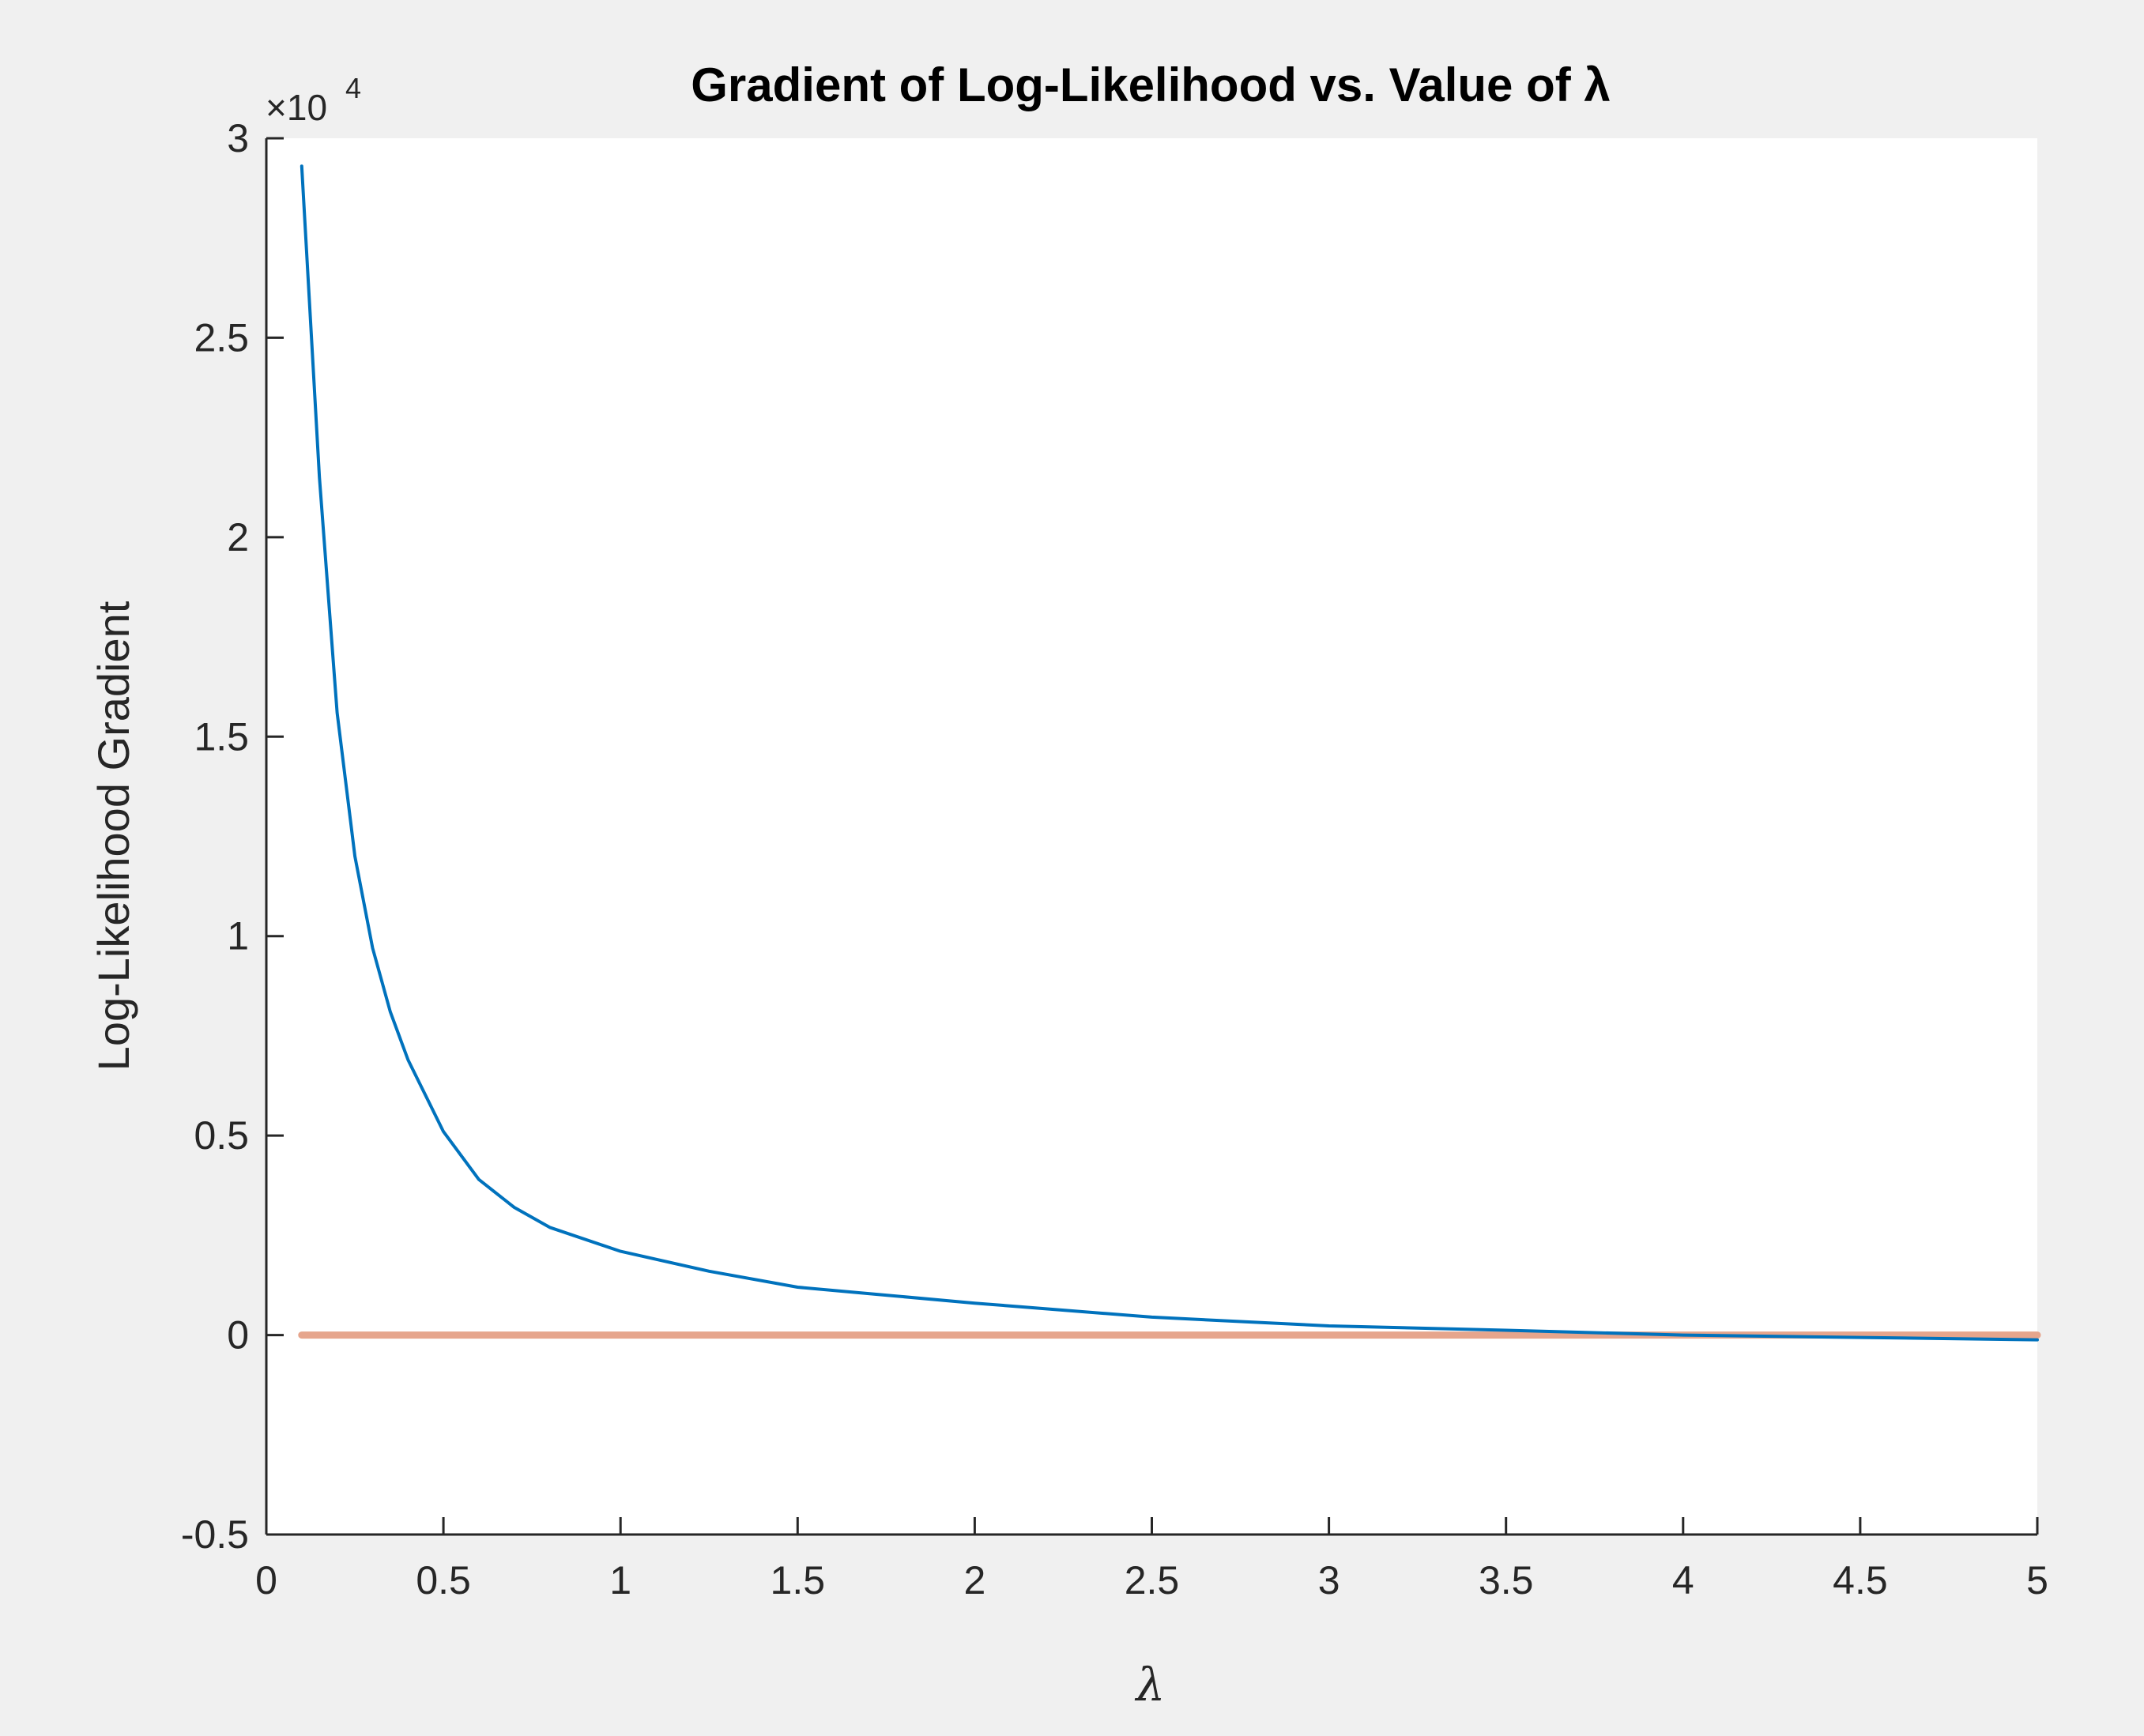 Image resolution: width=2144 pixels, height=1736 pixels. I want to click on y-axis-exponent-power: 4, so click(353, 88).